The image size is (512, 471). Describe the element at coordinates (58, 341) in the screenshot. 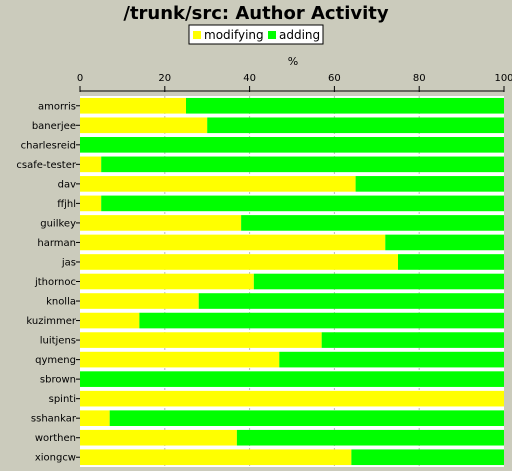

I see `category-label: luitjens` at that location.